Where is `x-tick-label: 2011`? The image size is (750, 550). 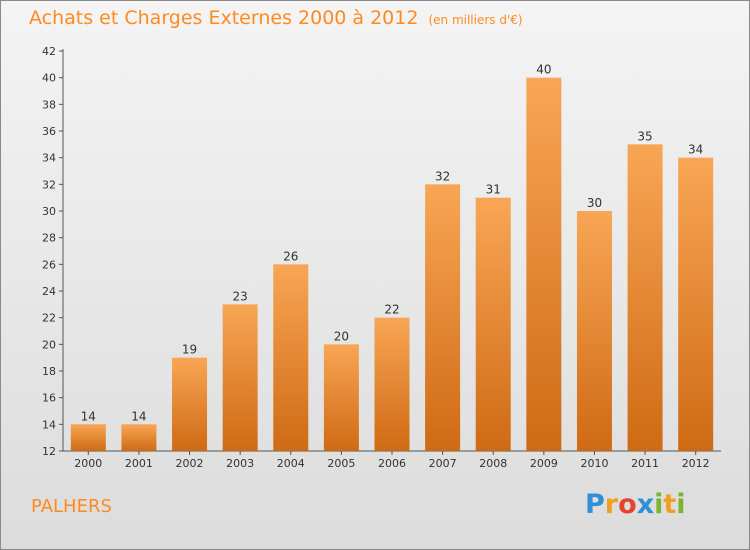 x-tick-label: 2011 is located at coordinates (645, 463).